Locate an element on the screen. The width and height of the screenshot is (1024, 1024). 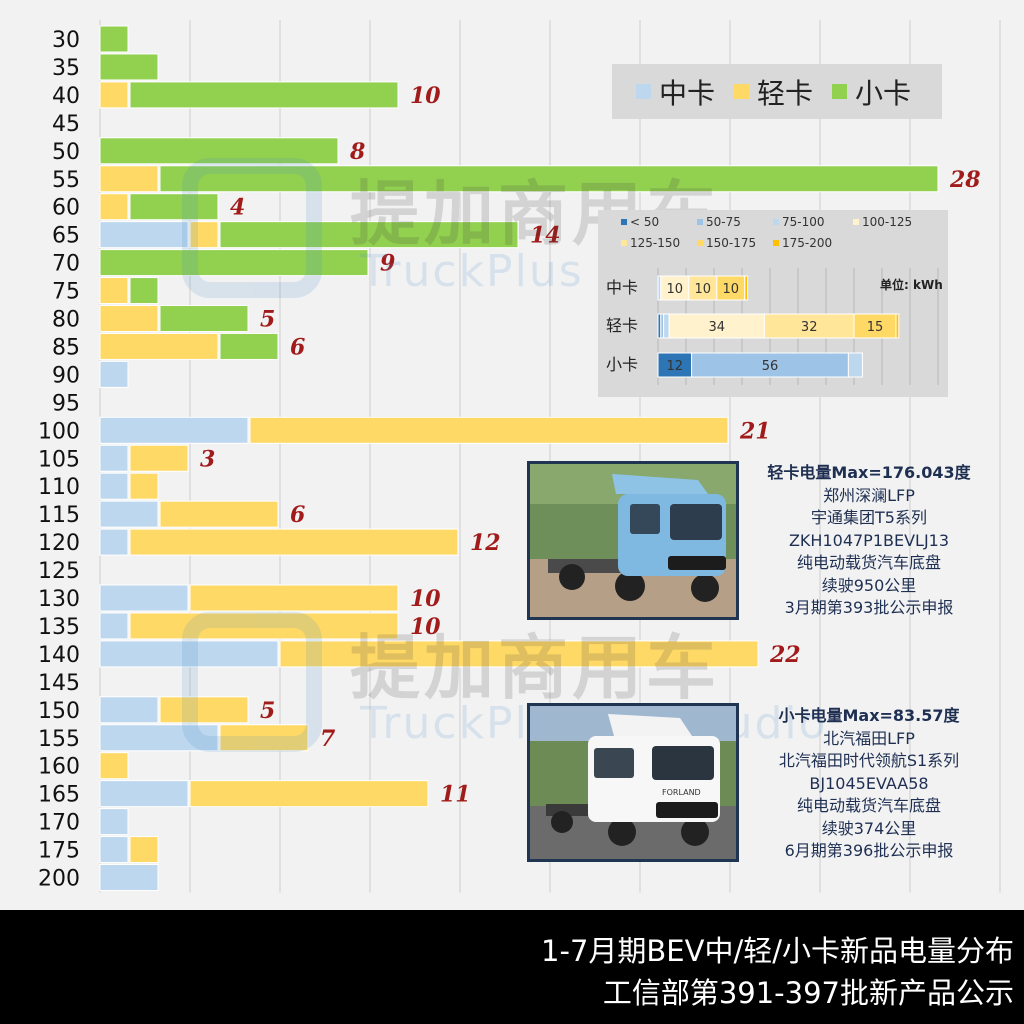
data-label: 9 is located at coordinates (387, 264).